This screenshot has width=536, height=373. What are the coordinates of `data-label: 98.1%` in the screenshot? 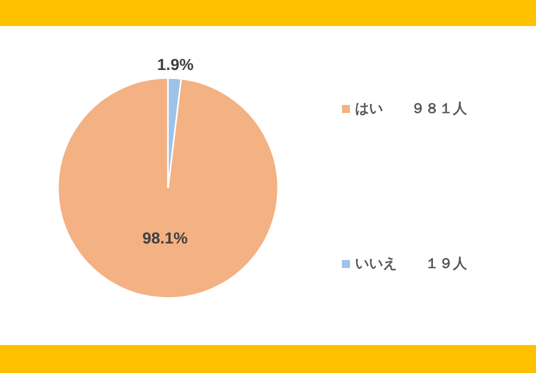 It's located at (165, 239).